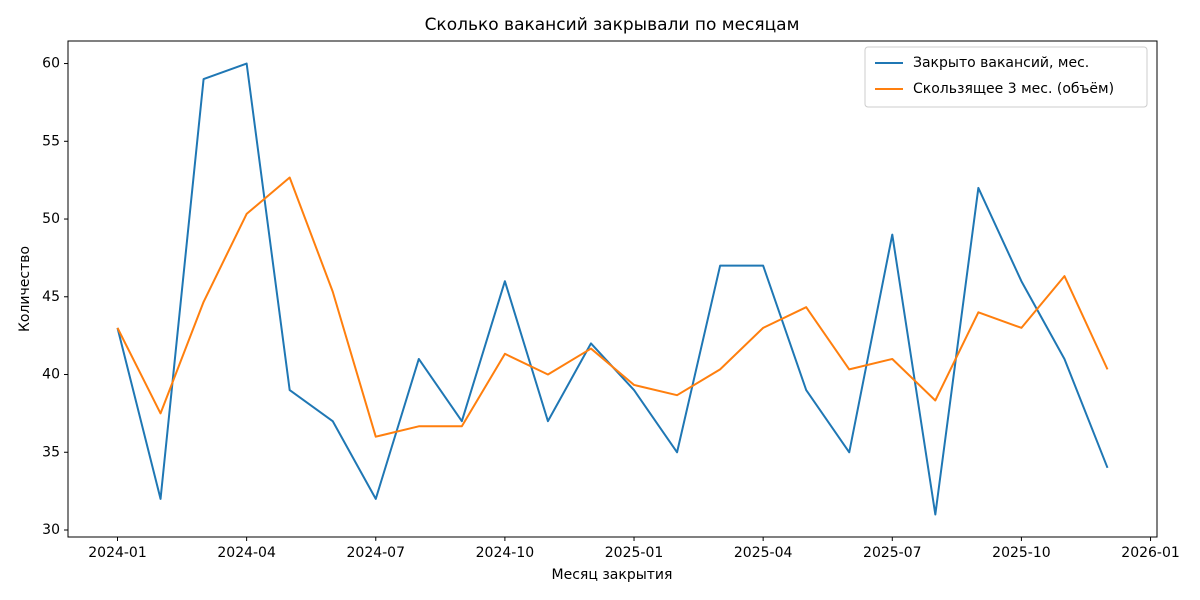 This screenshot has width=1200, height=600. I want to click on y-tick-label: 35, so click(51, 452).